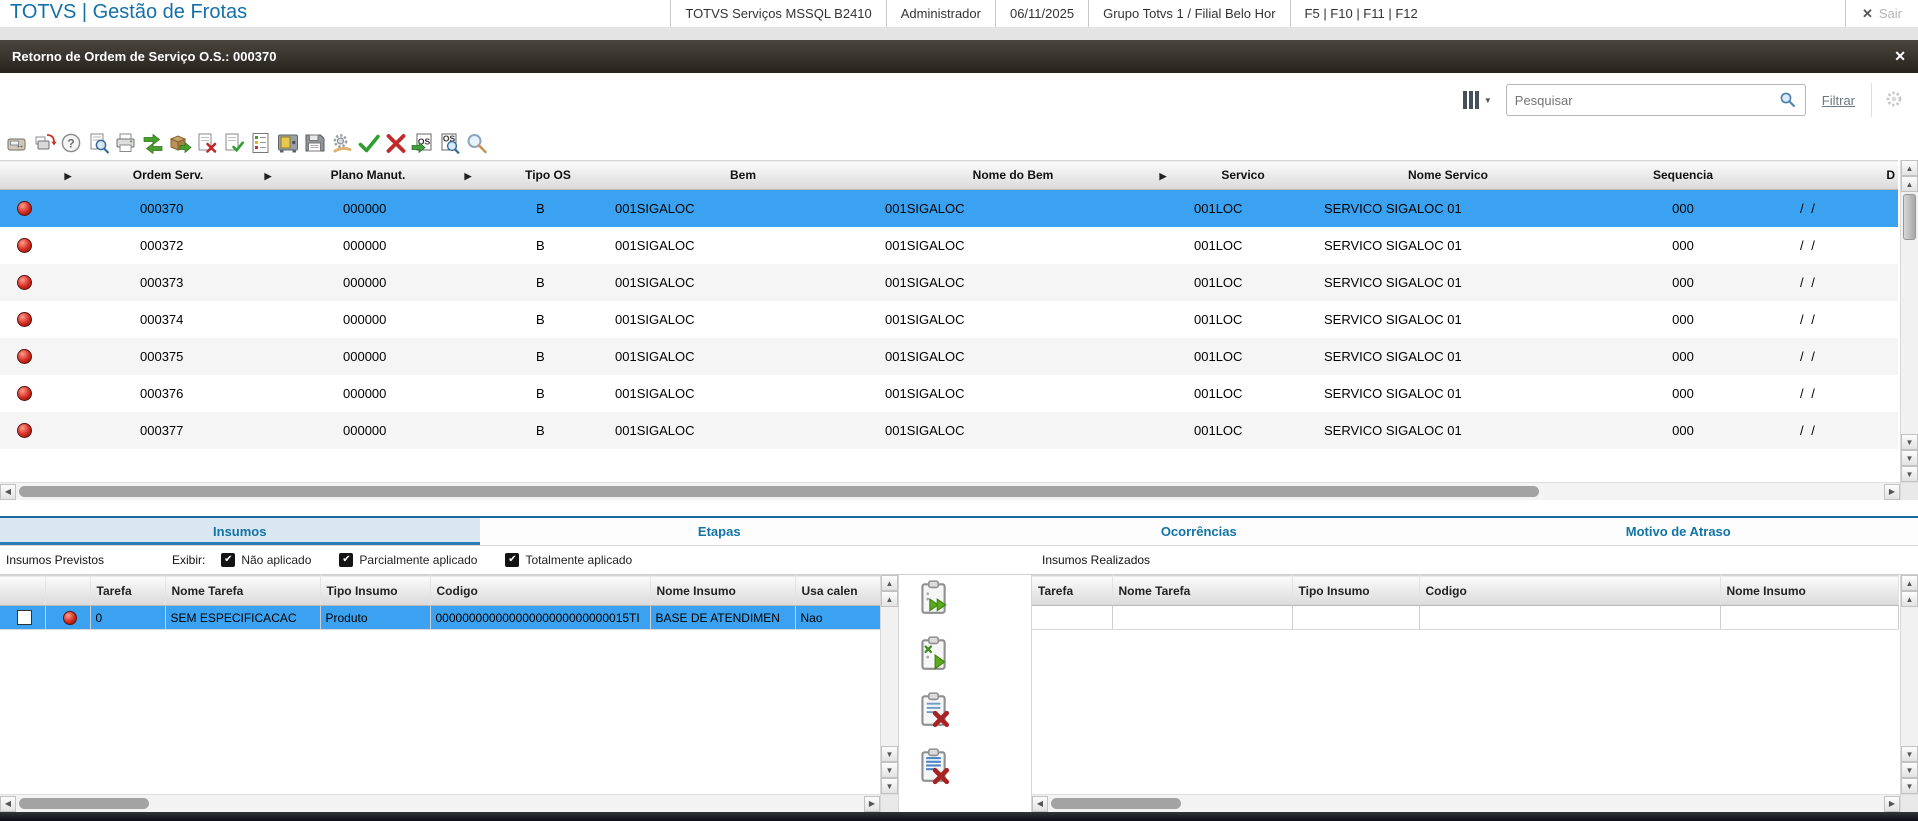  What do you see at coordinates (168, 175) in the screenshot?
I see `column-header-ordem: Ordem Serv.` at bounding box center [168, 175].